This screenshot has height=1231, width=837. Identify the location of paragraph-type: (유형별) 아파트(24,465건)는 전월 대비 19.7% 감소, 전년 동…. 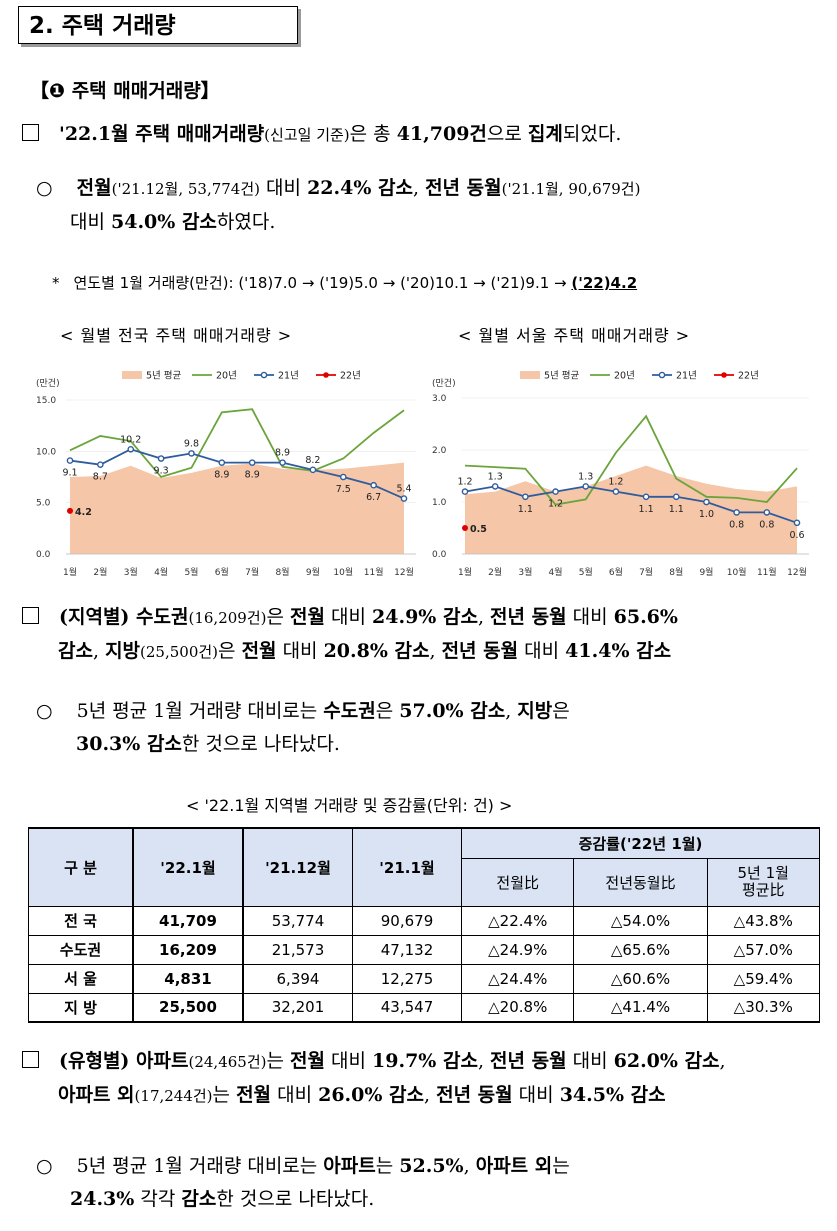
(427, 1079).